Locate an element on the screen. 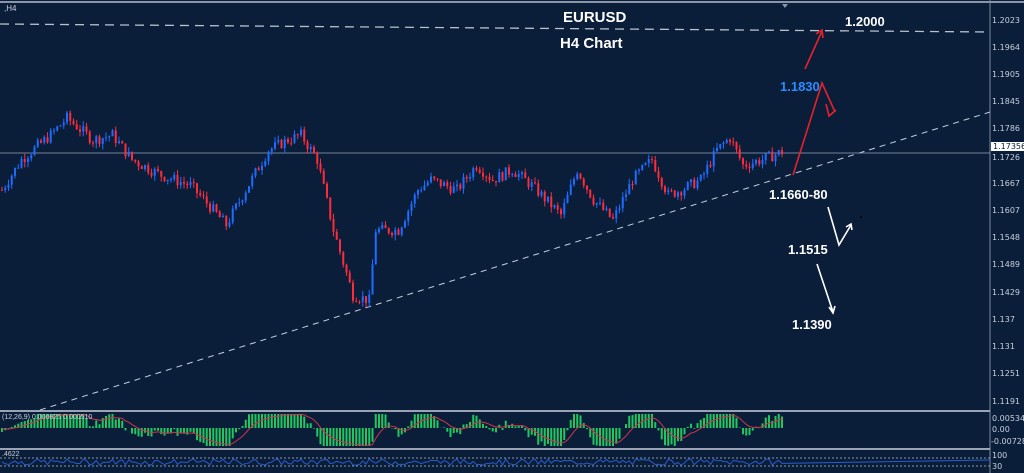  osc-tick: 100 is located at coordinates (1000, 455).